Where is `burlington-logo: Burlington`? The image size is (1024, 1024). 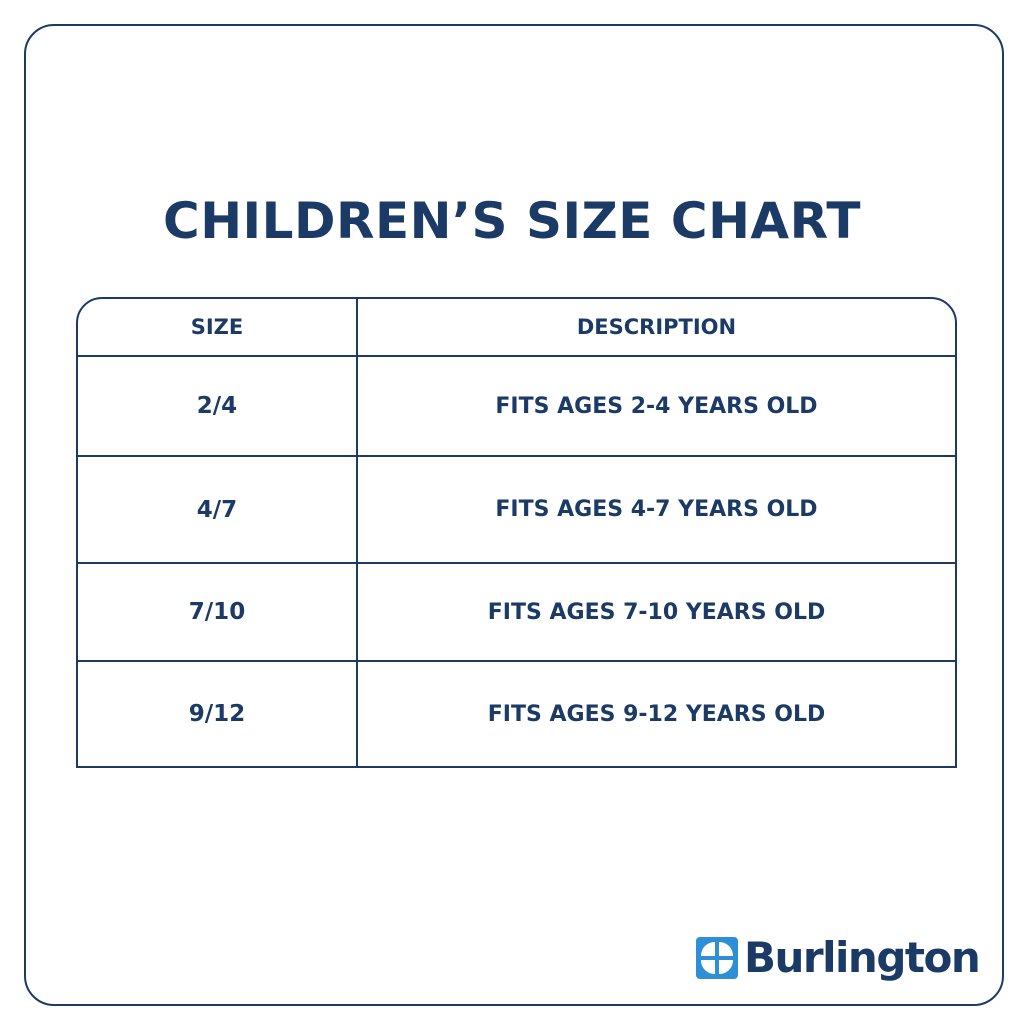 burlington-logo: Burlington is located at coordinates (838, 958).